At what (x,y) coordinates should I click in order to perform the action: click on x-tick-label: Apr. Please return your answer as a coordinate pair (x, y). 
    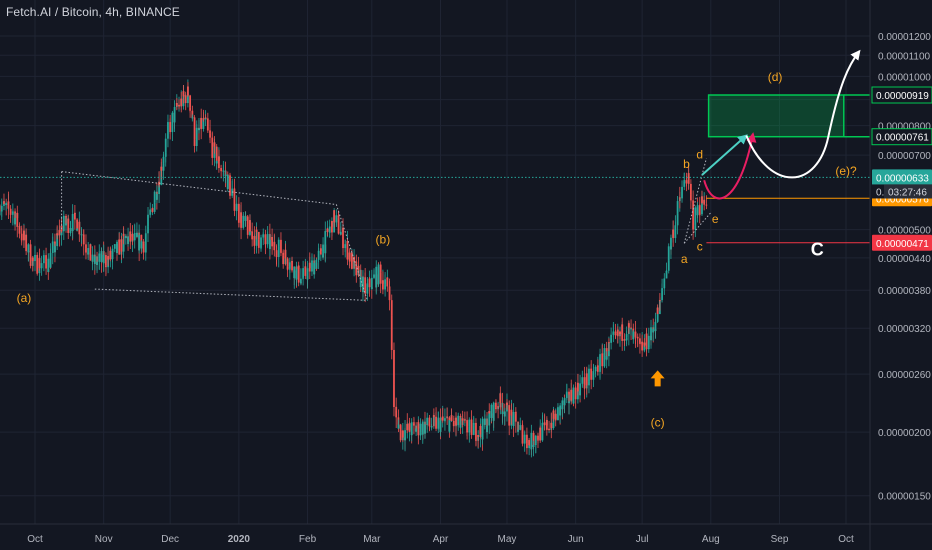
    Looking at the image, I should click on (441, 539).